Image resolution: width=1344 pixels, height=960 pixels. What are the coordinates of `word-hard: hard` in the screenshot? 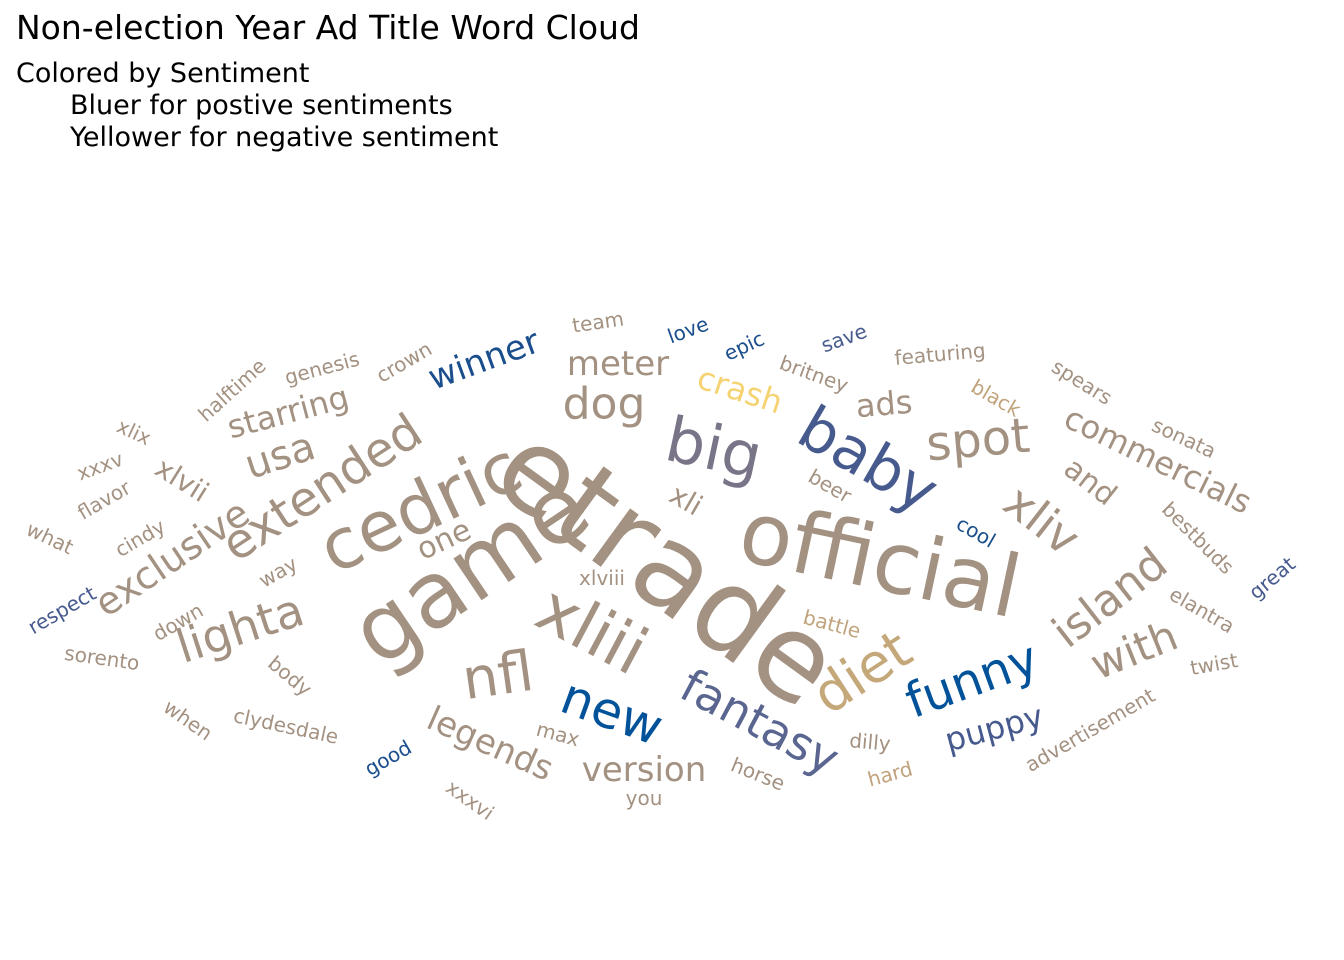 It's located at (890, 774).